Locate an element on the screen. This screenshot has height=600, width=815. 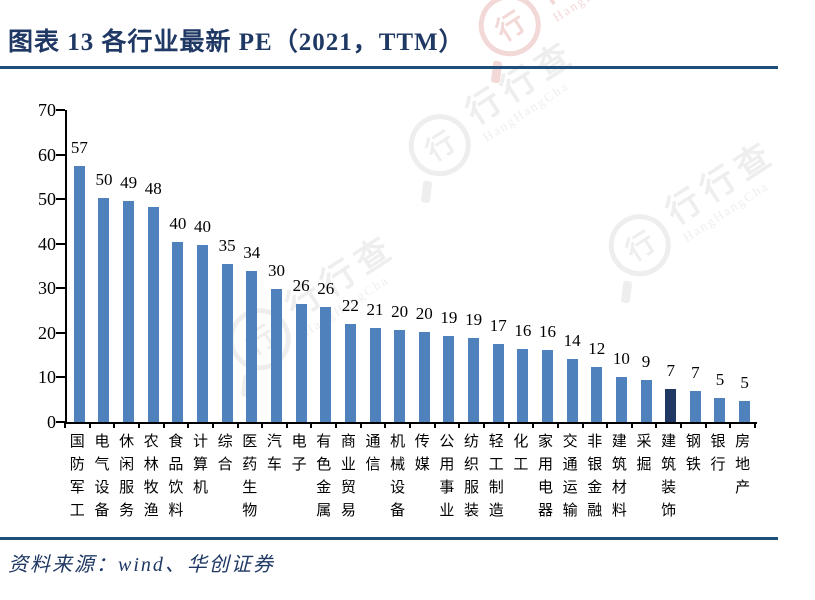
x-axis-category-label: 电气设备 is located at coordinates (102, 476).